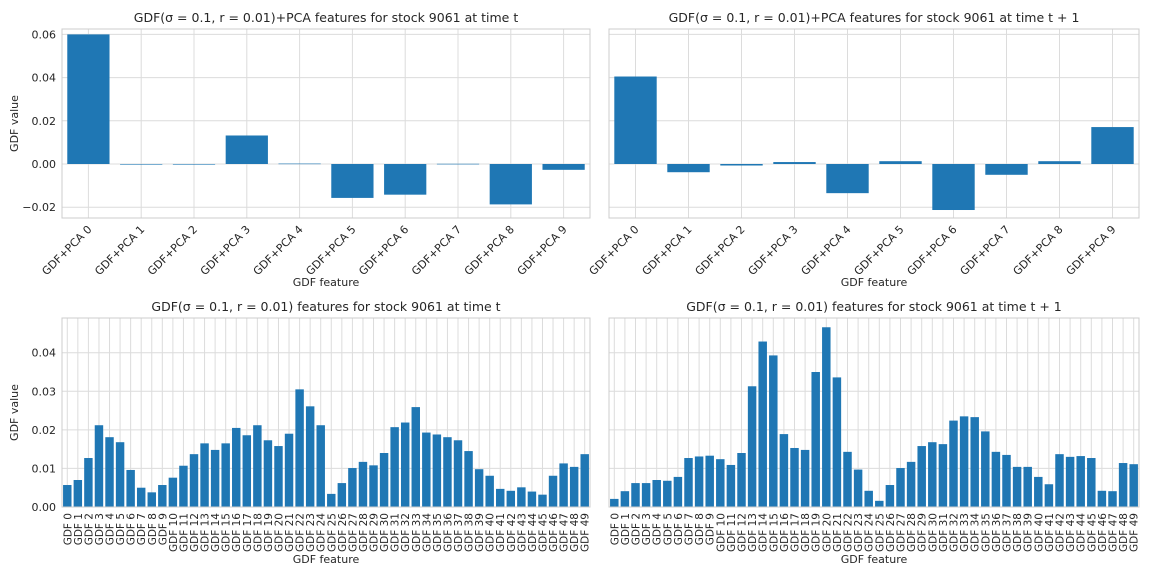  I want to click on x-tick-label: GDF 4, so click(658, 529).